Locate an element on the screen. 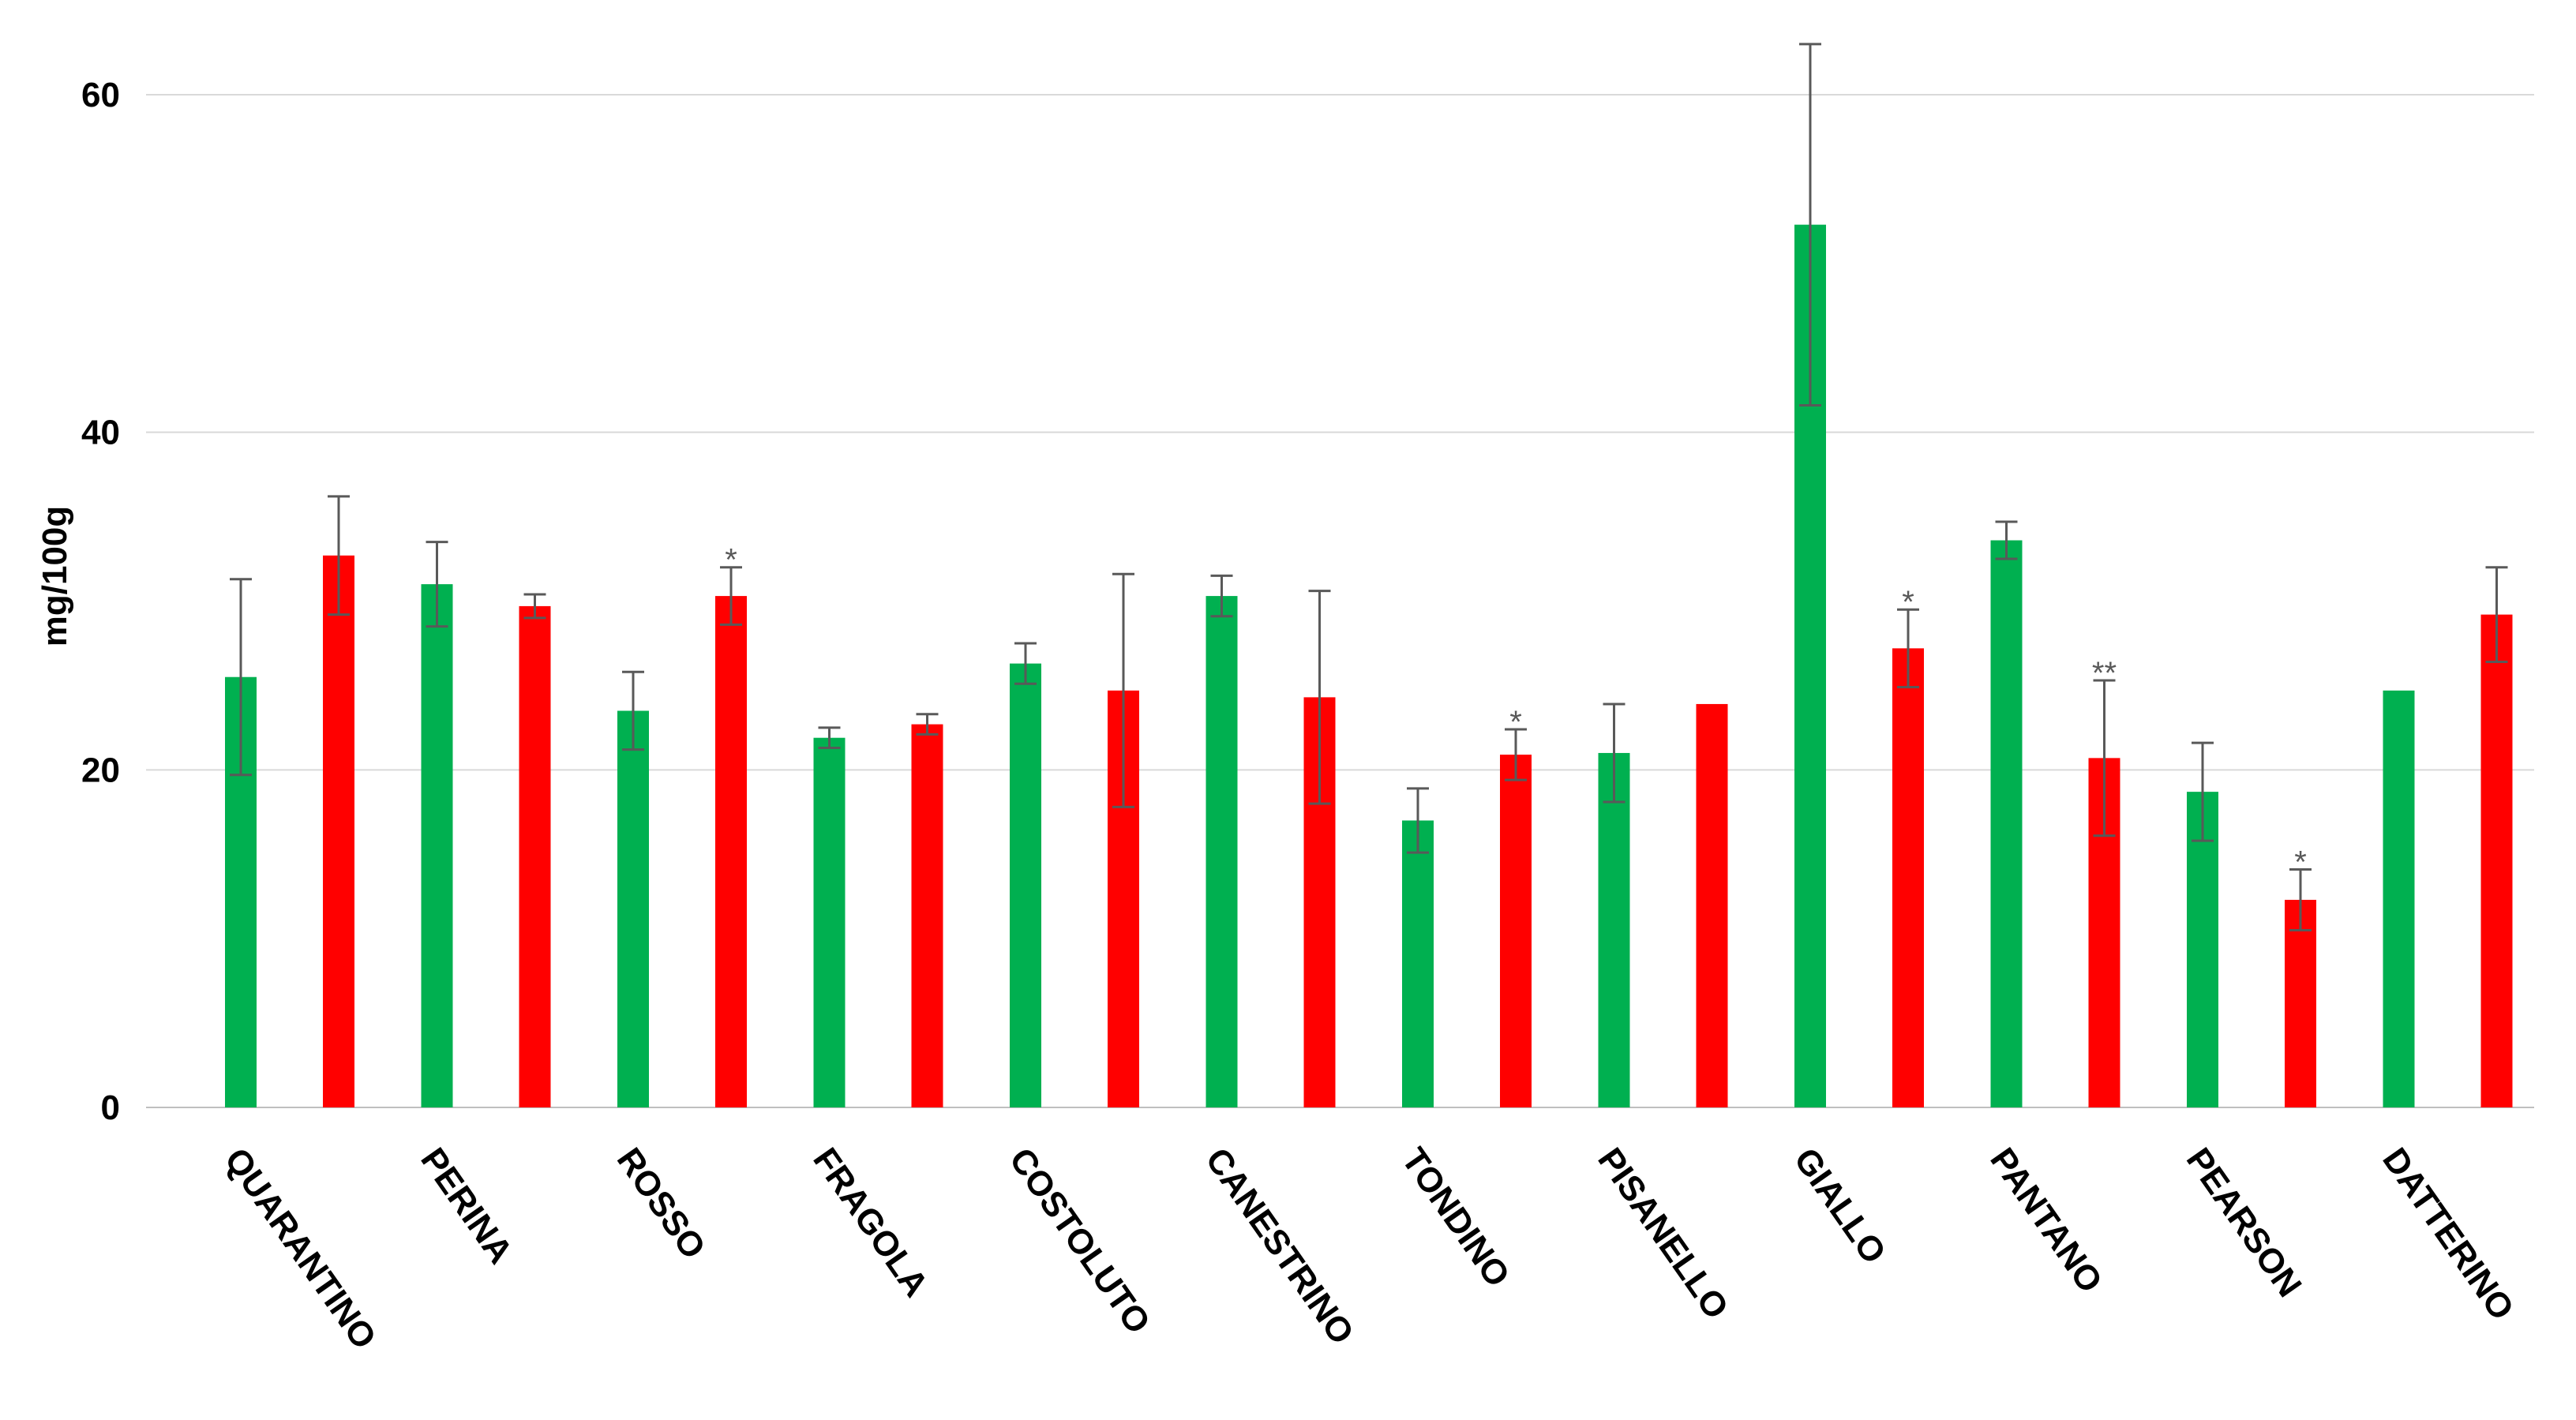 This screenshot has width=2576, height=1420. significance-markers: ****** is located at coordinates (1516, 711).